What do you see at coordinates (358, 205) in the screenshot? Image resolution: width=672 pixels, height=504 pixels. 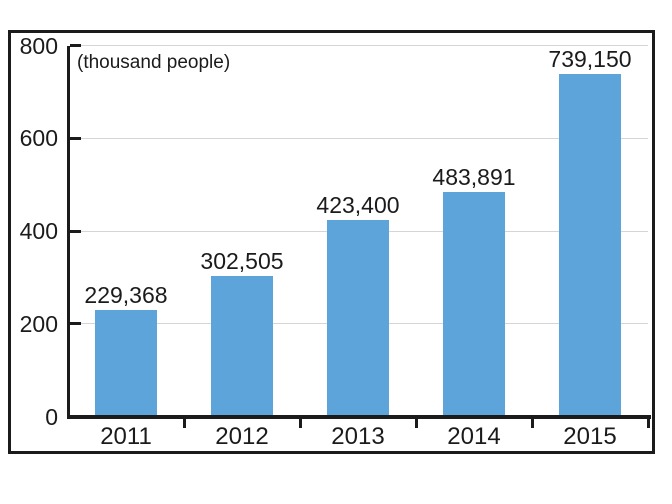 I see `bar-value-label: 423,400` at bounding box center [358, 205].